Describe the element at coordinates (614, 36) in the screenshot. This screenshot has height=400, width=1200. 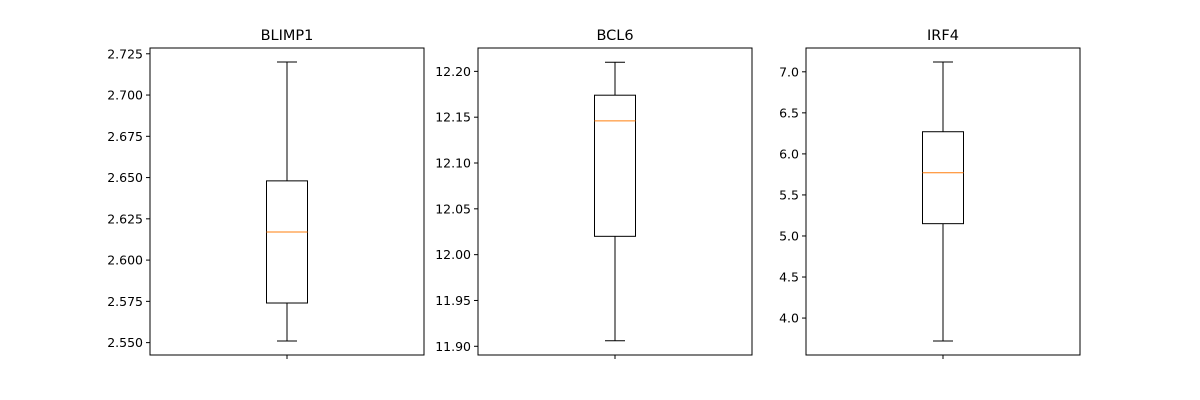
I see `subplot-title-bcl6: BCL6` at that location.